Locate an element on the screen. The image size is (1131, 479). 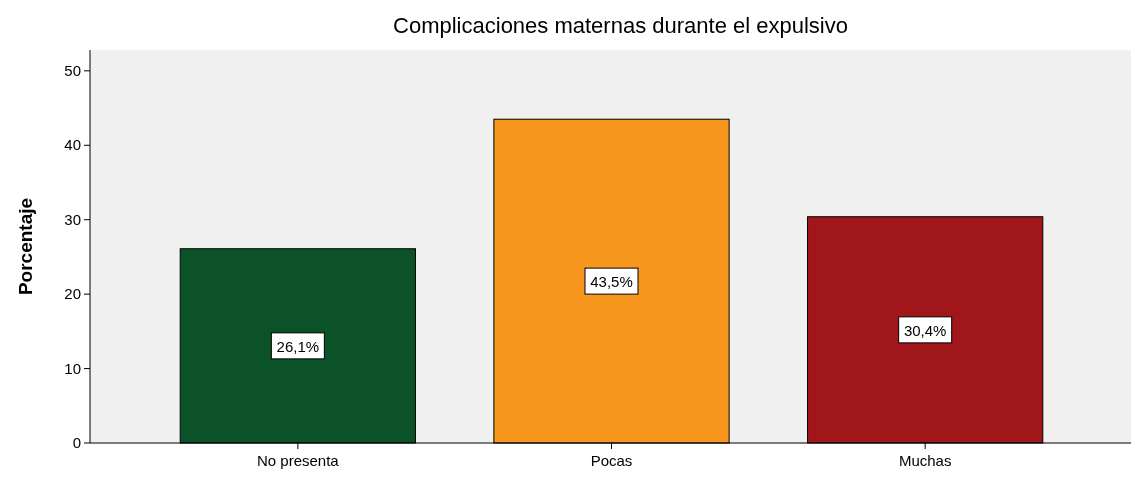
y-tick-label: 40 is located at coordinates (72, 145).